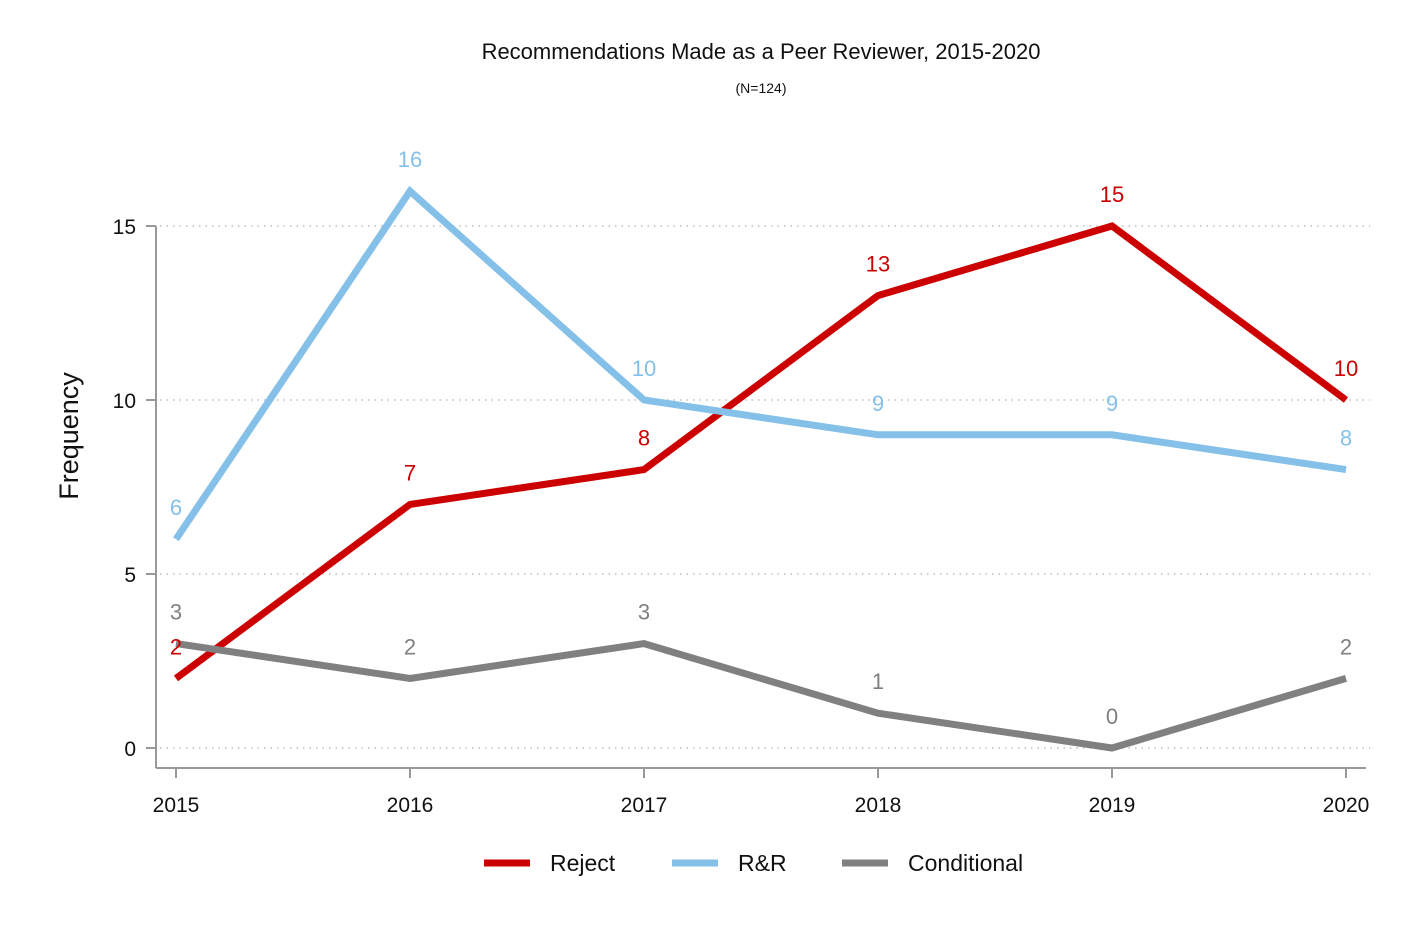 The height and width of the screenshot is (934, 1401). I want to click on legend-label-conditional: Conditional, so click(965, 863).